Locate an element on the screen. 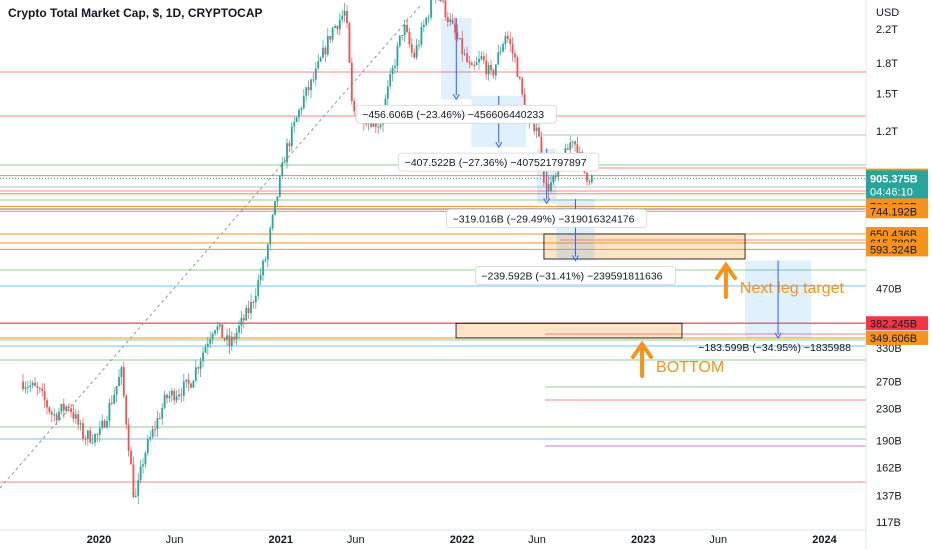 Image resolution: width=932 pixels, height=555 pixels. x-tick-label: 2021 is located at coordinates (281, 540).